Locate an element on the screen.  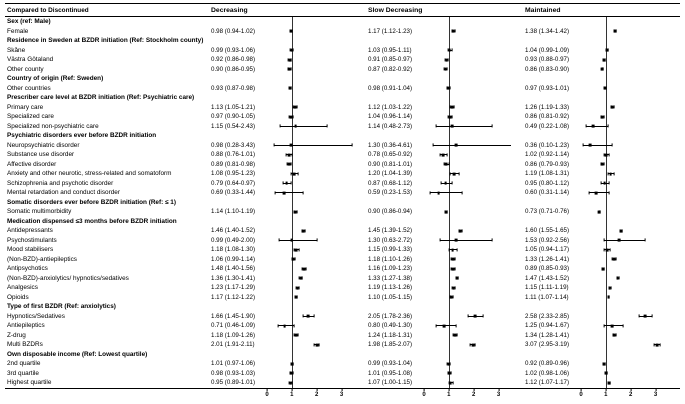
estimate-cell: 0.99 (0.93-1.04) is located at coordinates (444, 364).